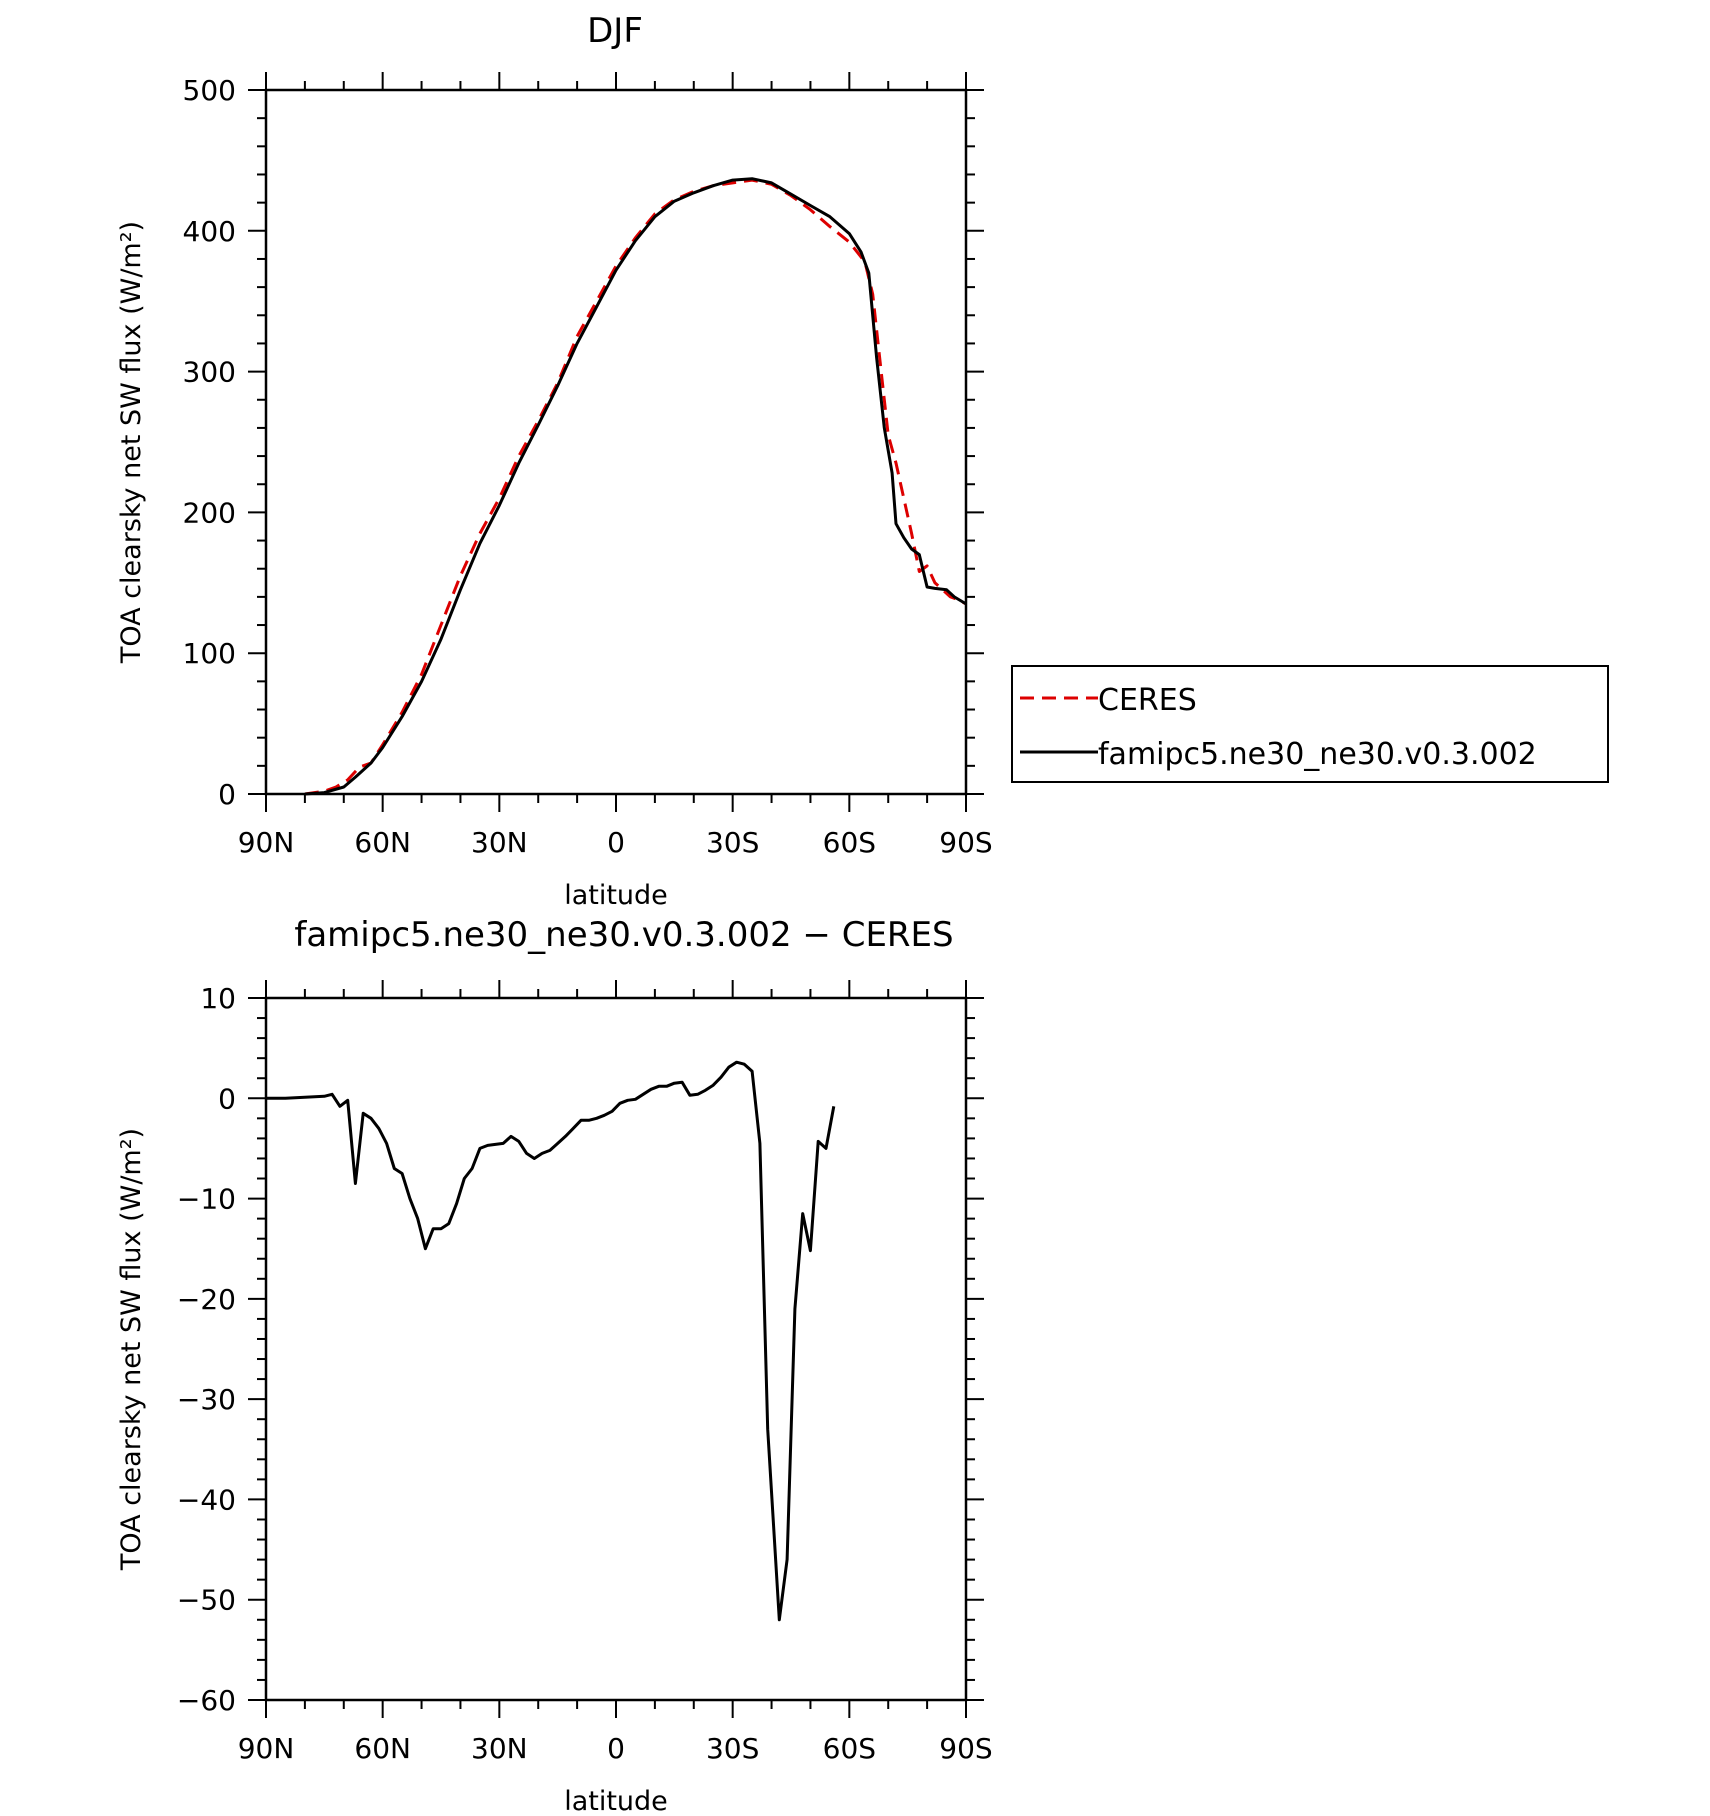  I want to click on bottom-series-line-model, so click(551, 1341).